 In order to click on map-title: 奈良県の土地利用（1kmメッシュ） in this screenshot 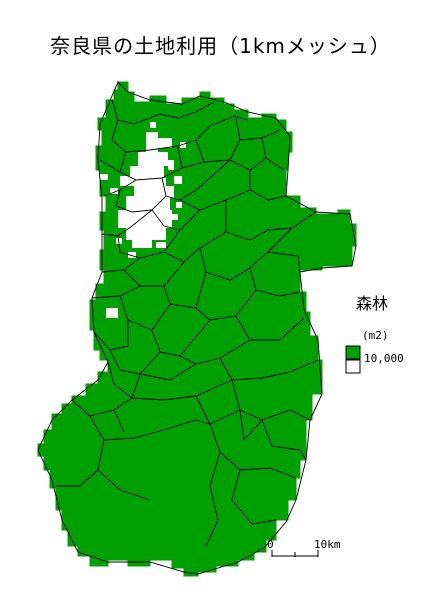, I will do `click(220, 46)`.